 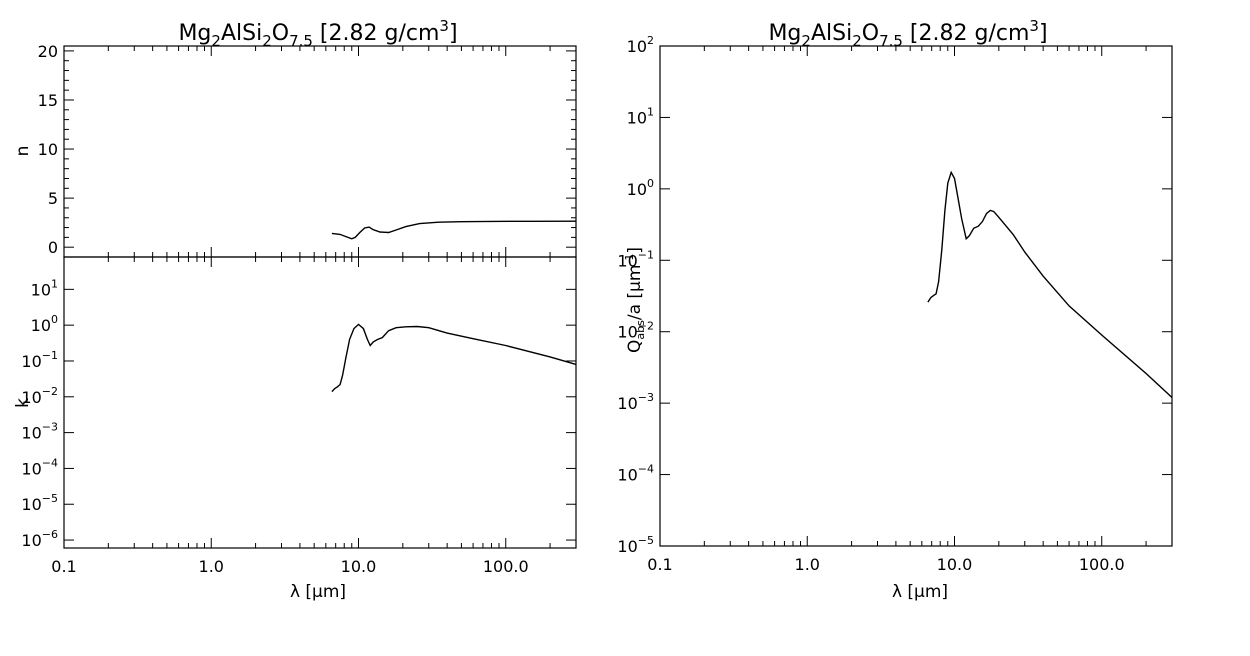 I want to click on panel-n: 0 5 10 15 20, so click(x=307, y=150).